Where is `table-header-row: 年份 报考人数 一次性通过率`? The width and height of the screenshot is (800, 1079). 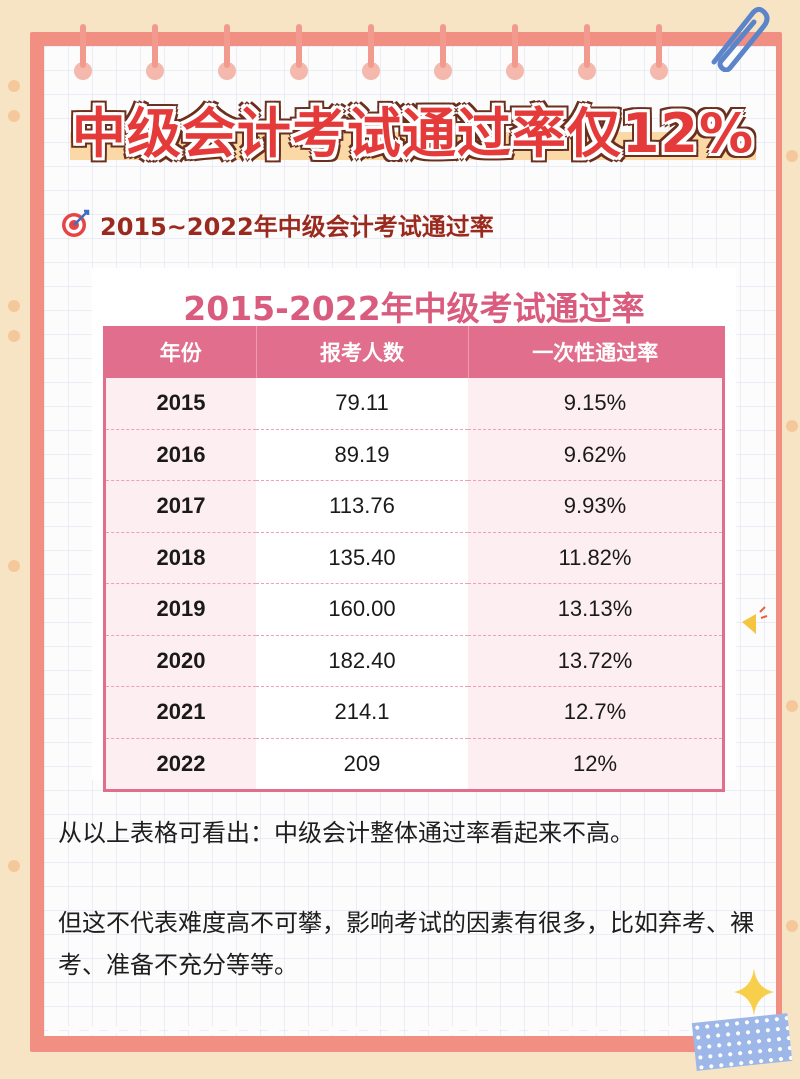
table-header-row: 年份 报考人数 一次性通过率 is located at coordinates (414, 352).